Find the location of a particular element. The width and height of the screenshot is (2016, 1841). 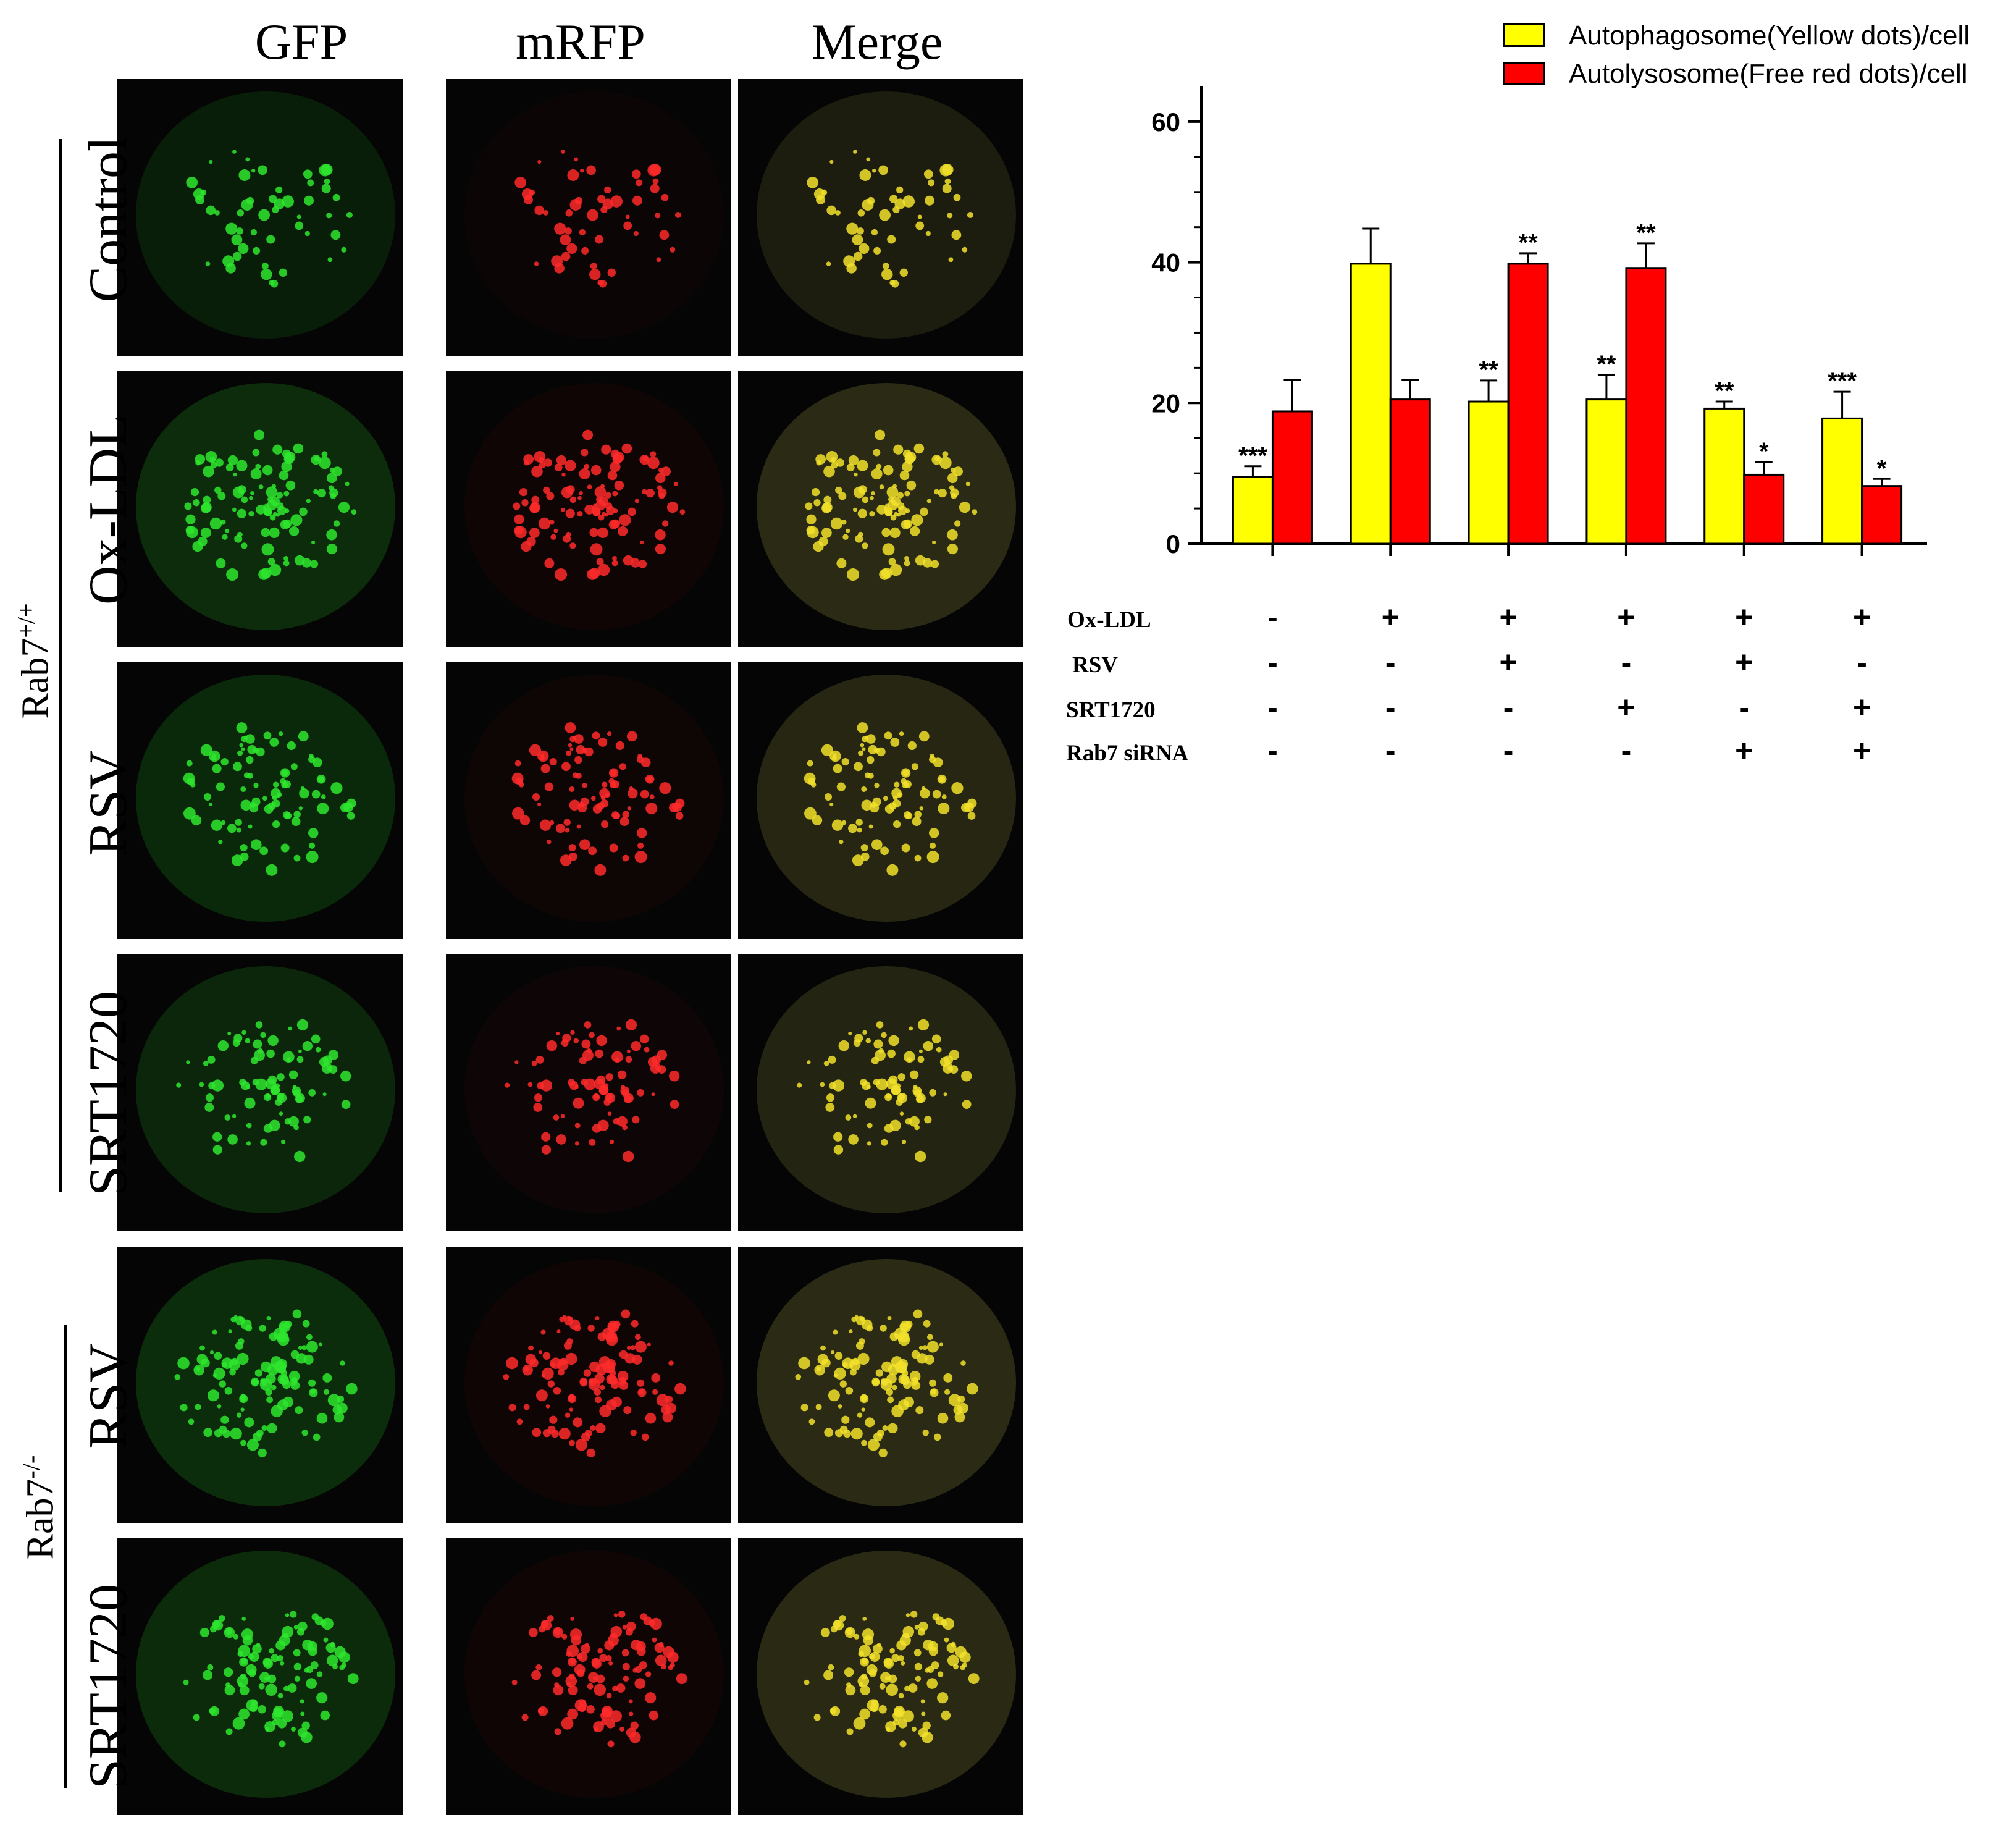

group-label-knockout: Rab7-/- is located at coordinates (40, 1507).